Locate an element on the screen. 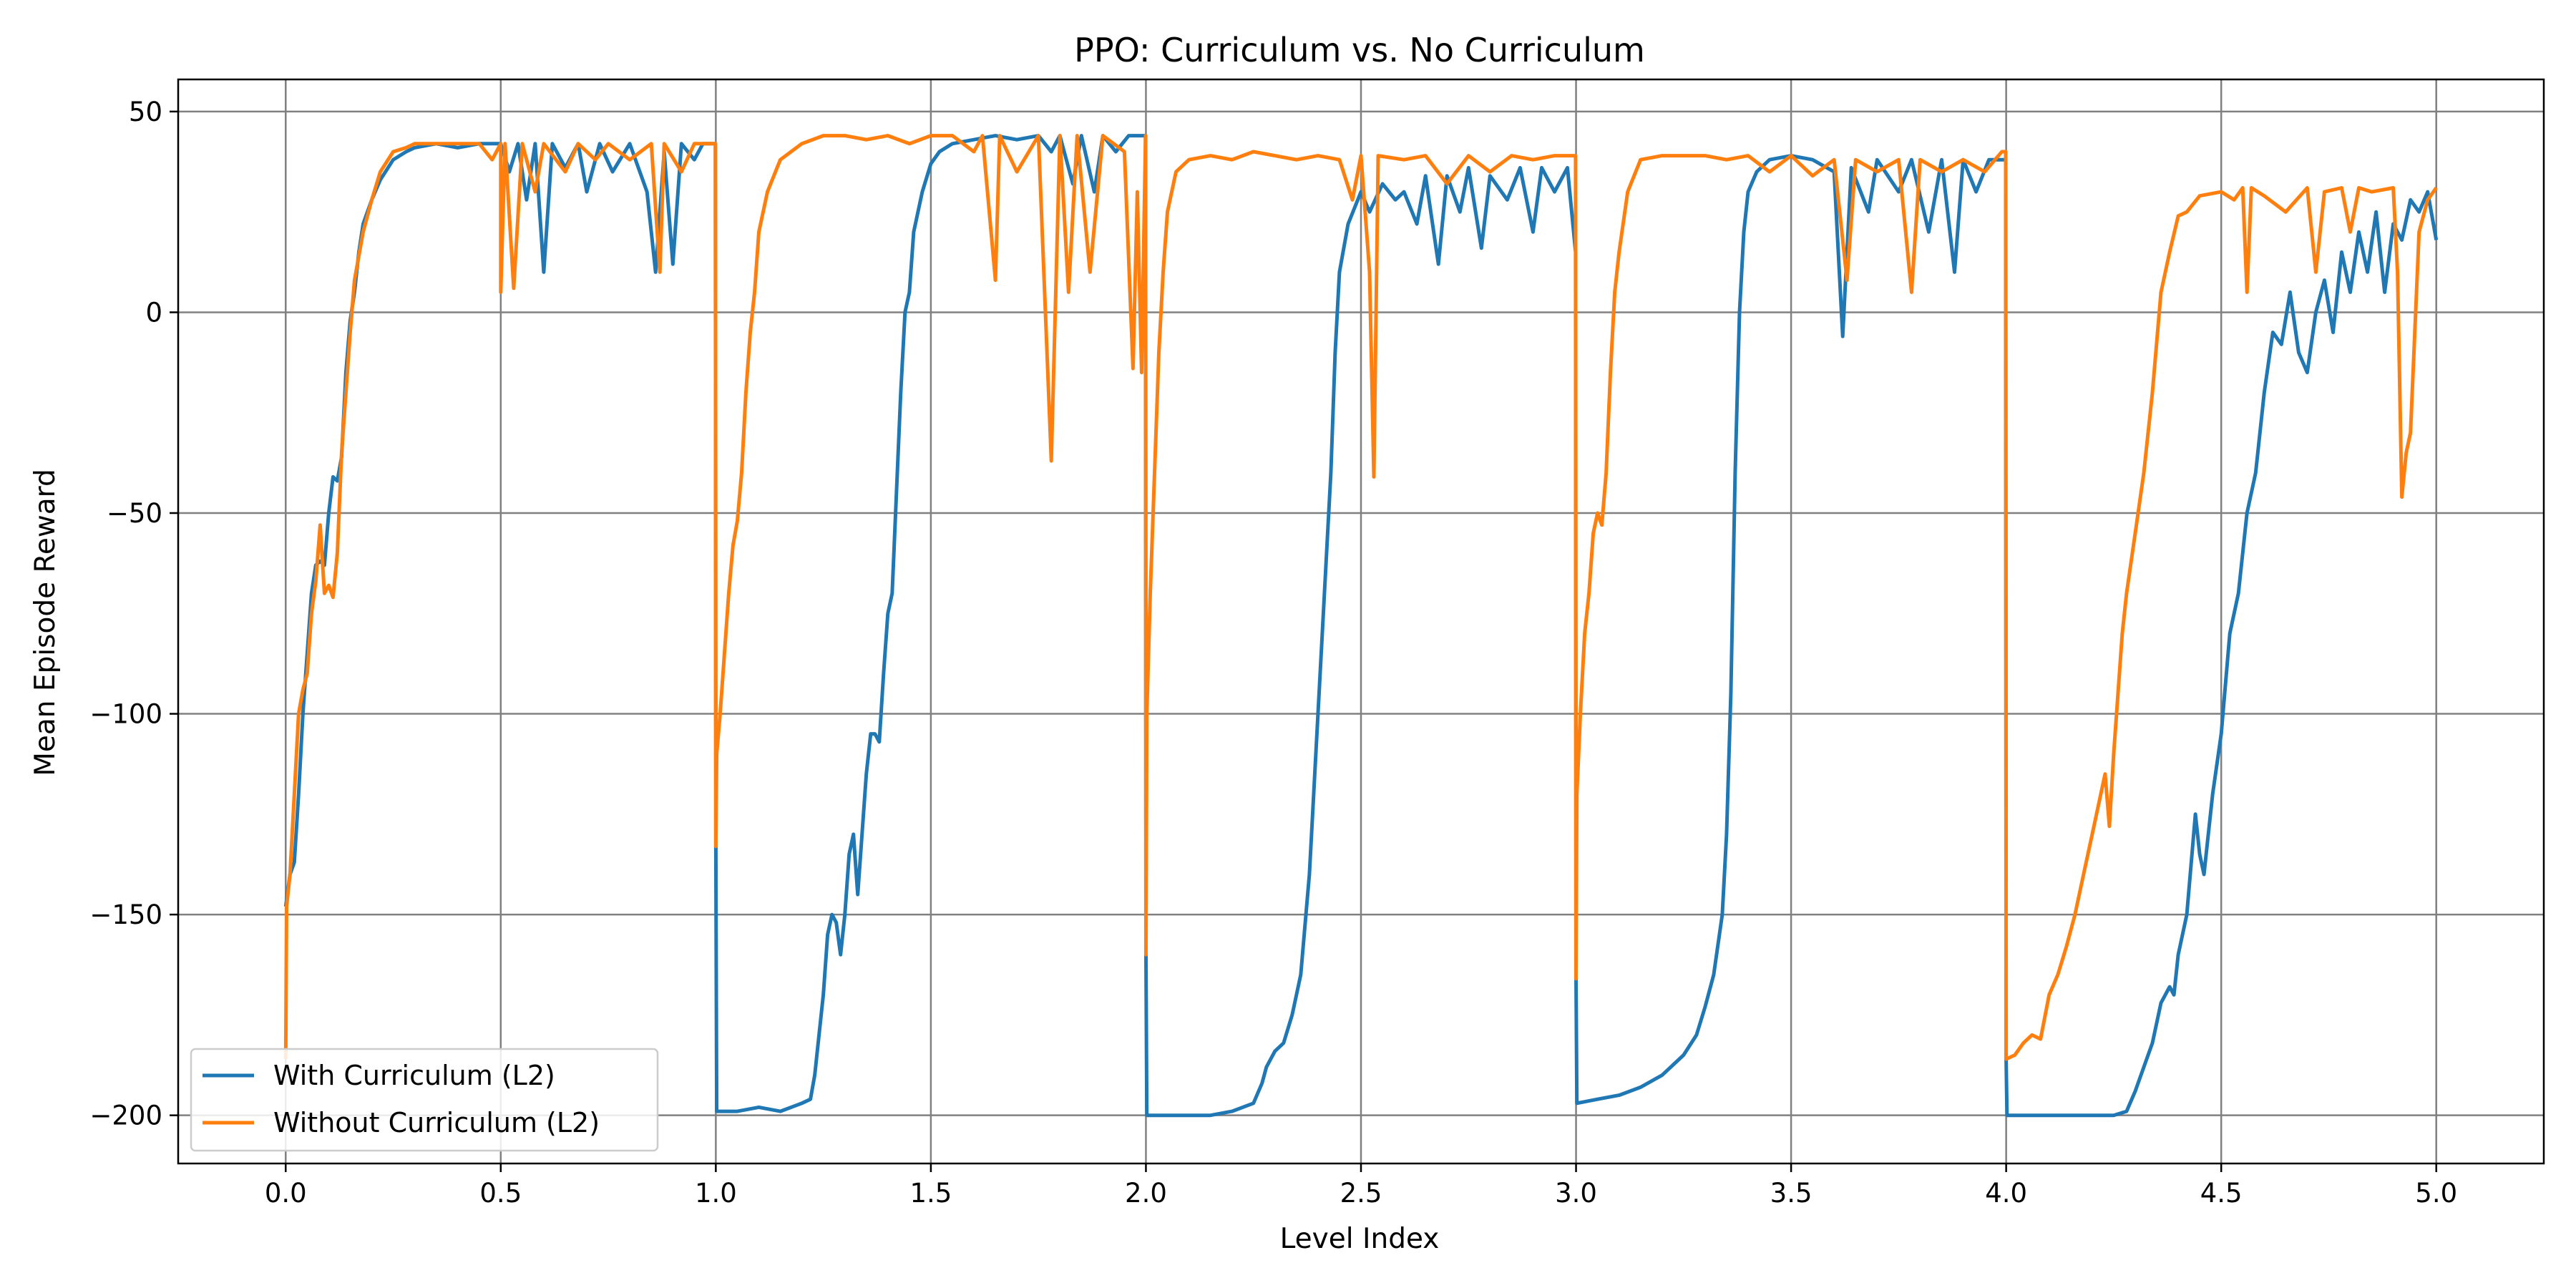  x-tick-label: 0.0 is located at coordinates (286, 1193).